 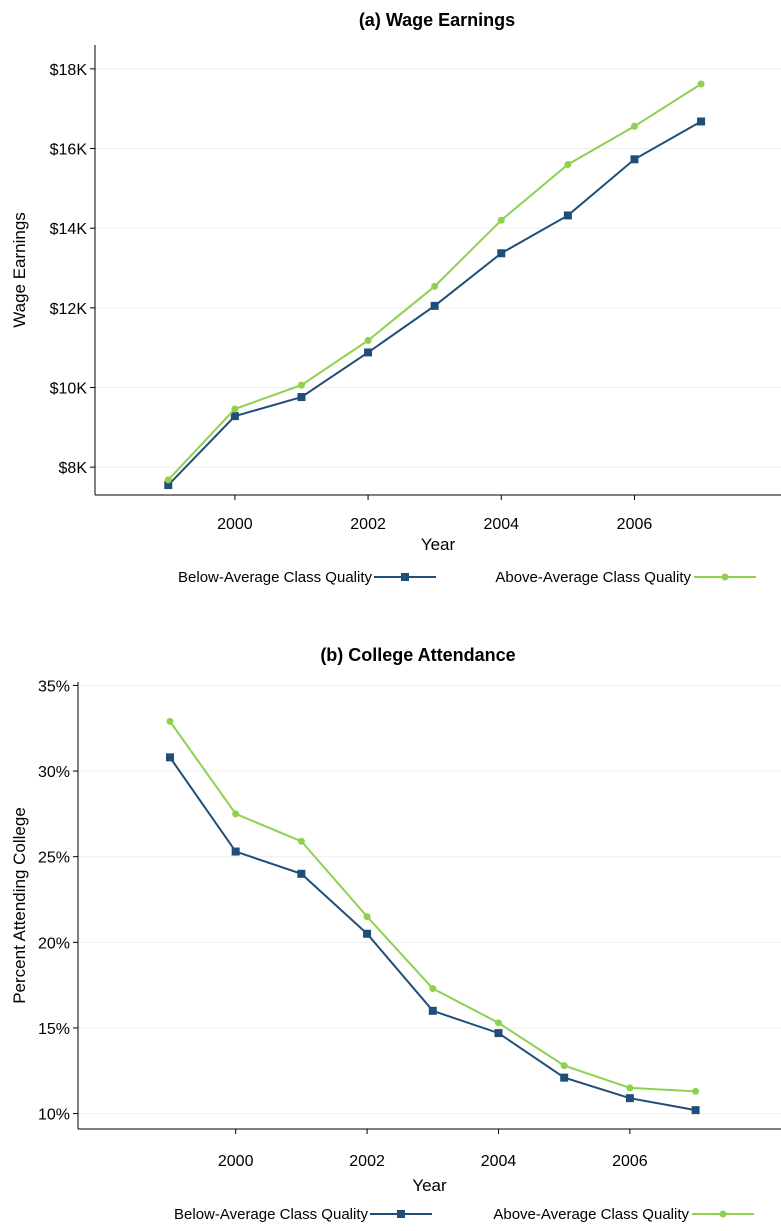 I want to click on y-tick-label: $16K, so click(x=69, y=150).